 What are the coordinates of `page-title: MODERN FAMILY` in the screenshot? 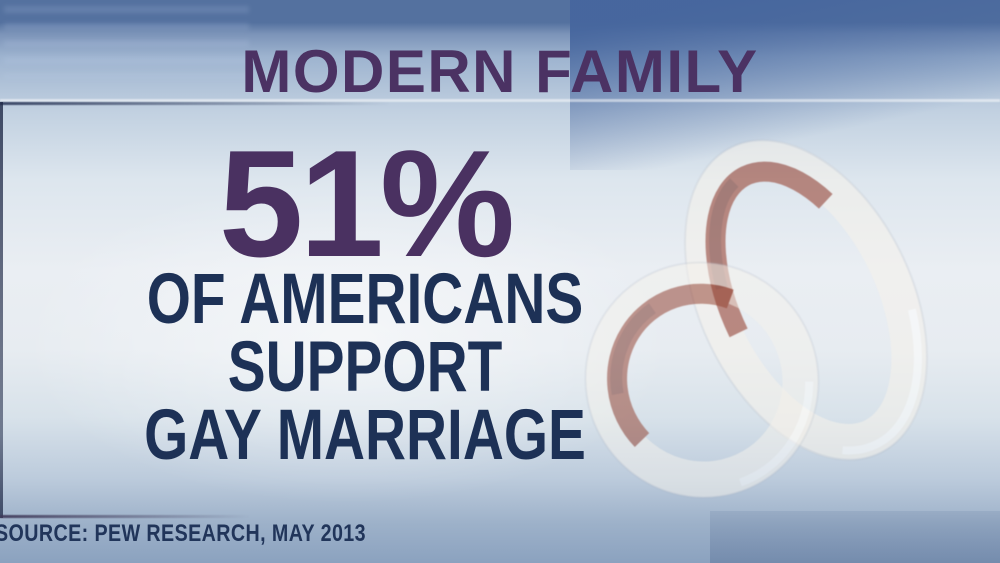 It's located at (500, 71).